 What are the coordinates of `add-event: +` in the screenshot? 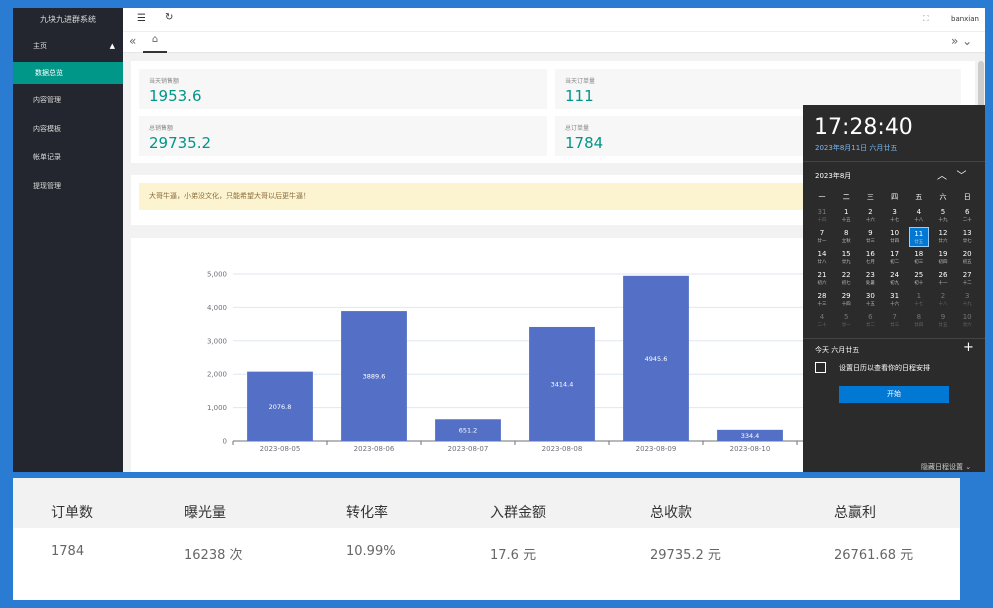 It's located at (968, 347).